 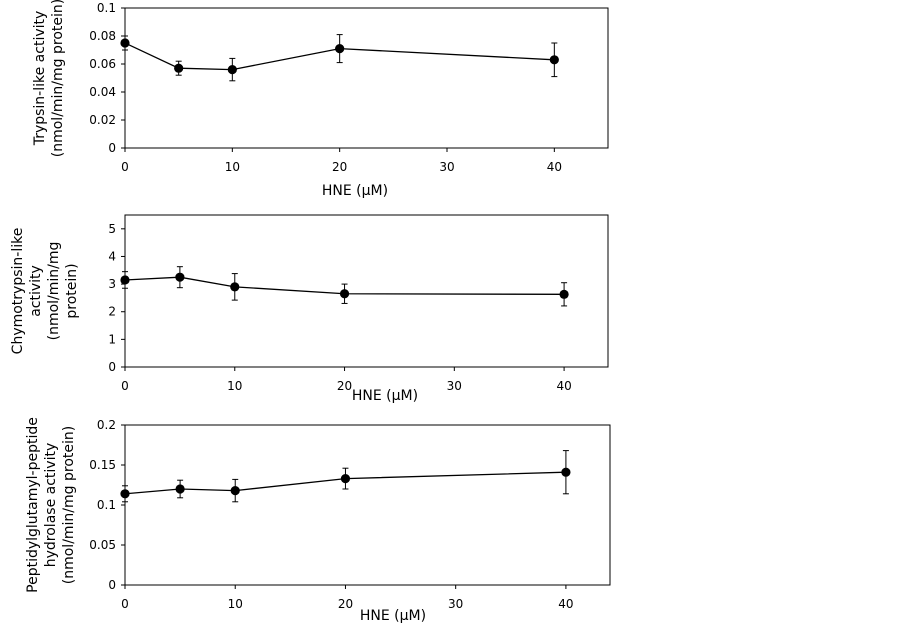 What do you see at coordinates (106, 425) in the screenshot?
I see `y-tick-label: 0.2` at bounding box center [106, 425].